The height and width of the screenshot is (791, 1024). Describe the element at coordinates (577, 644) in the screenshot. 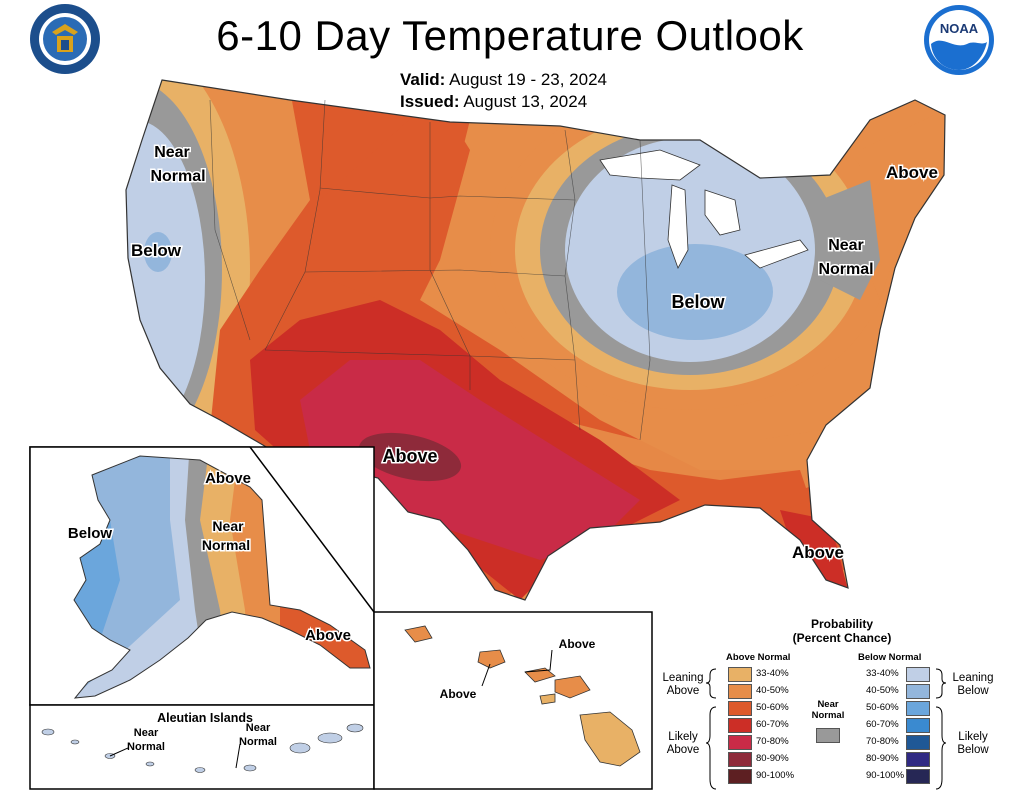

I see `label-hawaii-above-1: Above` at that location.